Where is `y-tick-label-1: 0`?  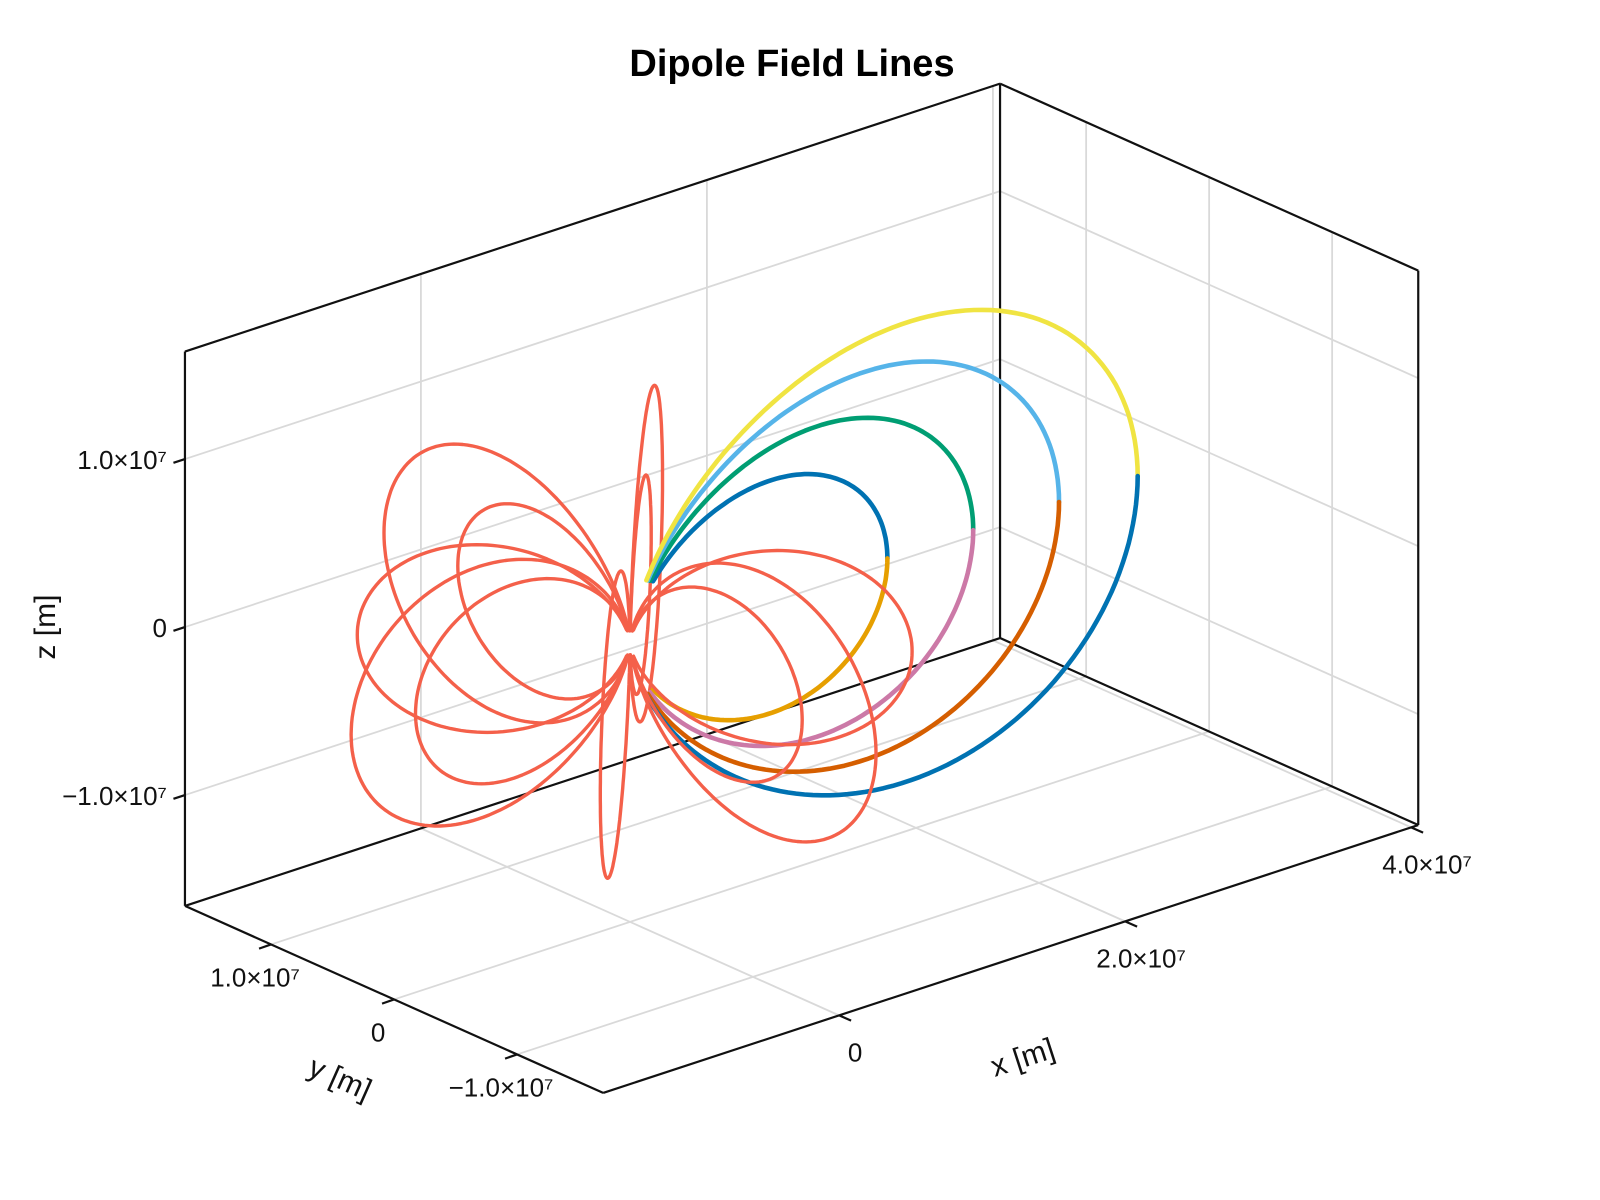 y-tick-label-1: 0 is located at coordinates (378, 1032).